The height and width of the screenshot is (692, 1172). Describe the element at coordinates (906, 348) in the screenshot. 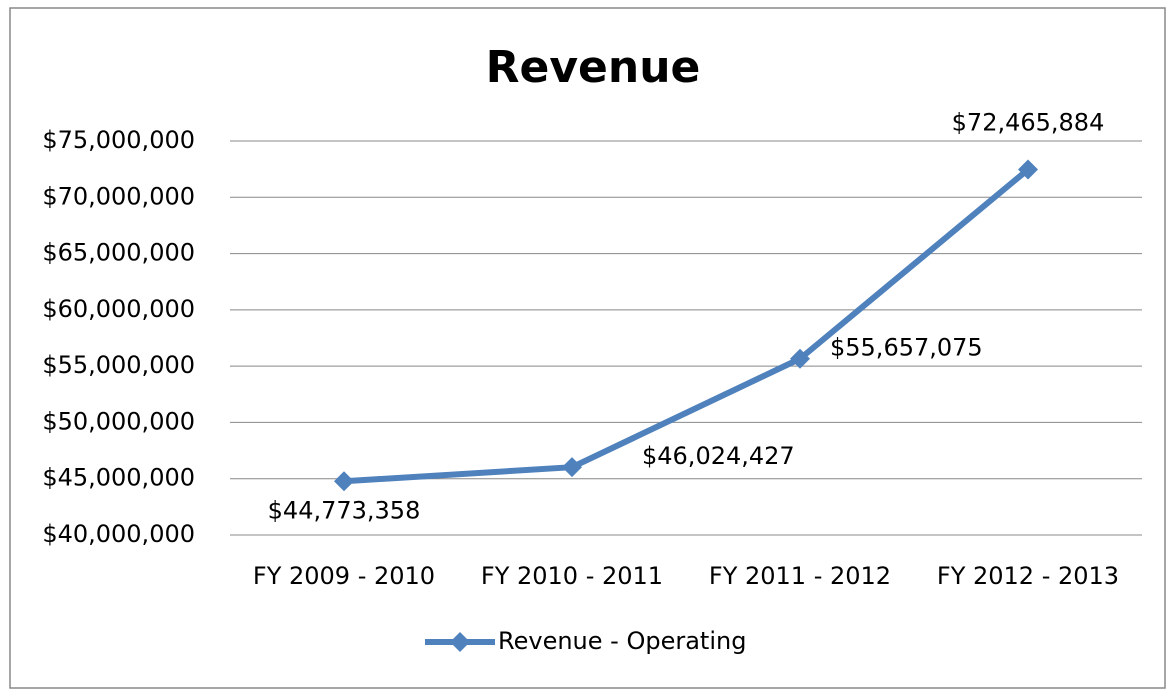

I see `data-label: $55,657,075` at that location.